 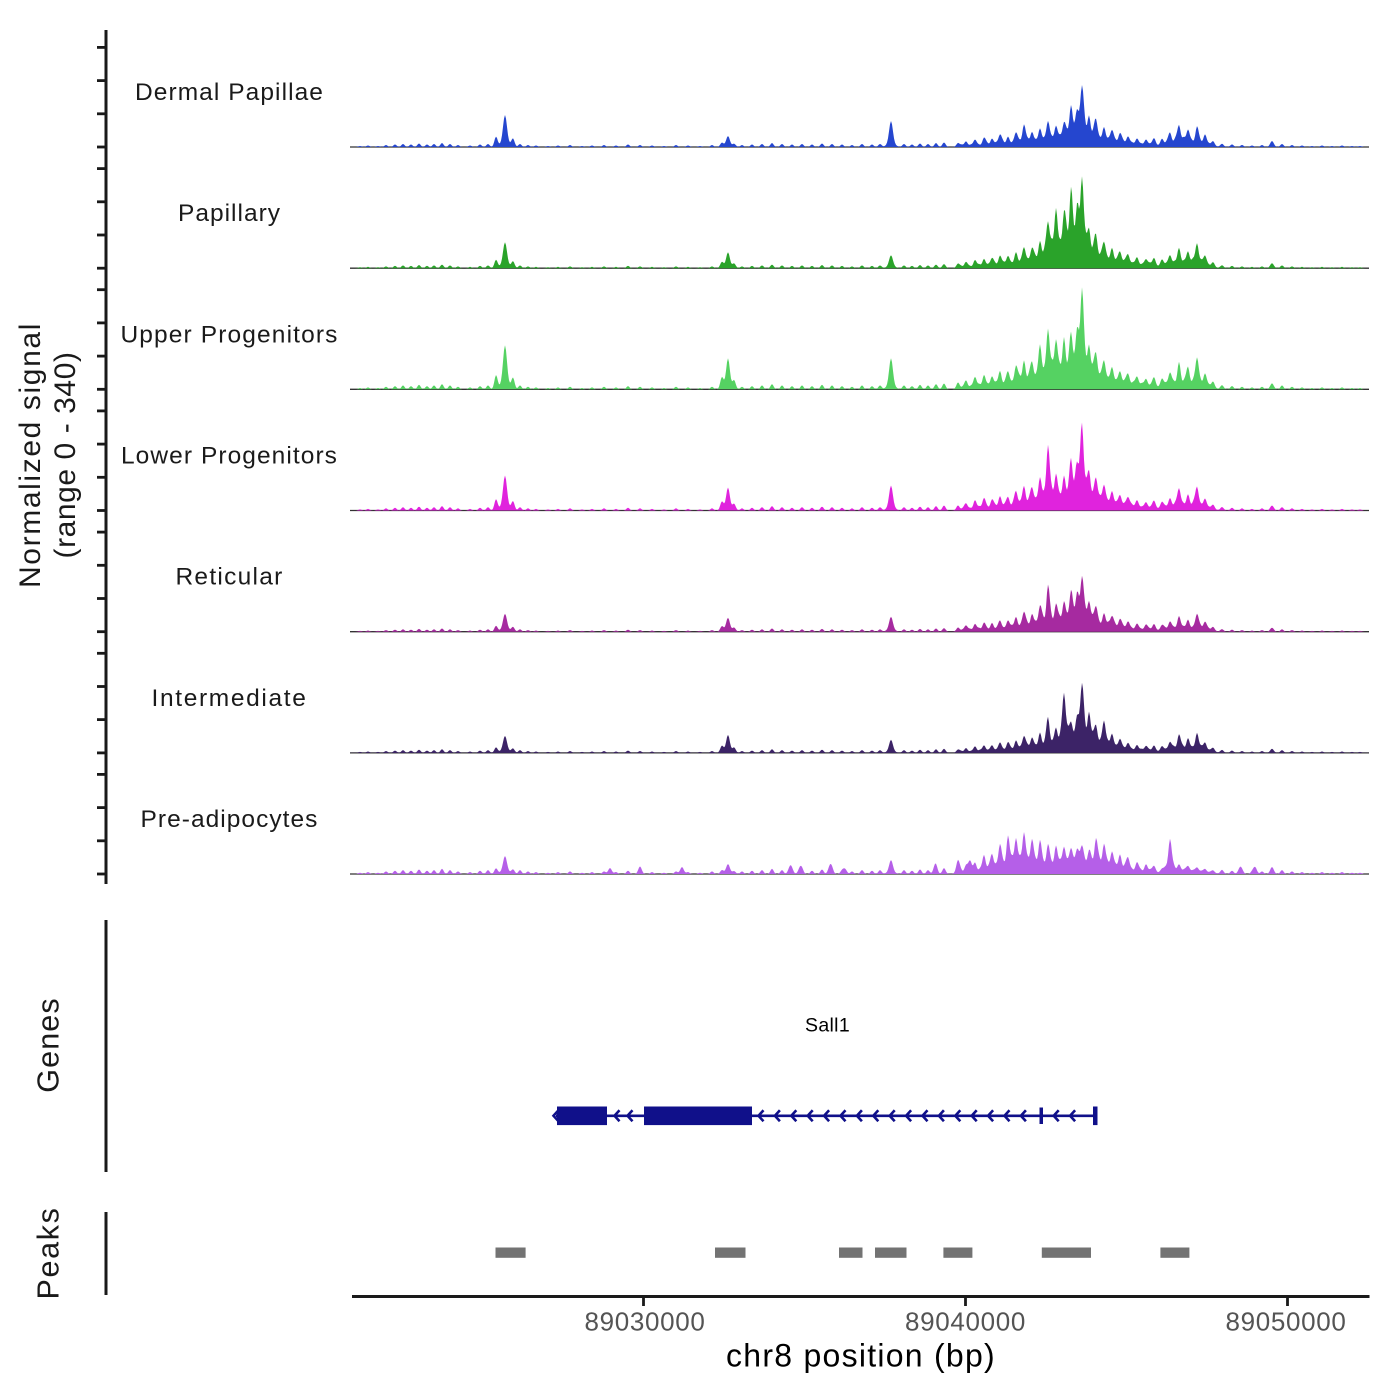 I want to click on svg-text: Dermal Papillae, so click(x=229, y=92).